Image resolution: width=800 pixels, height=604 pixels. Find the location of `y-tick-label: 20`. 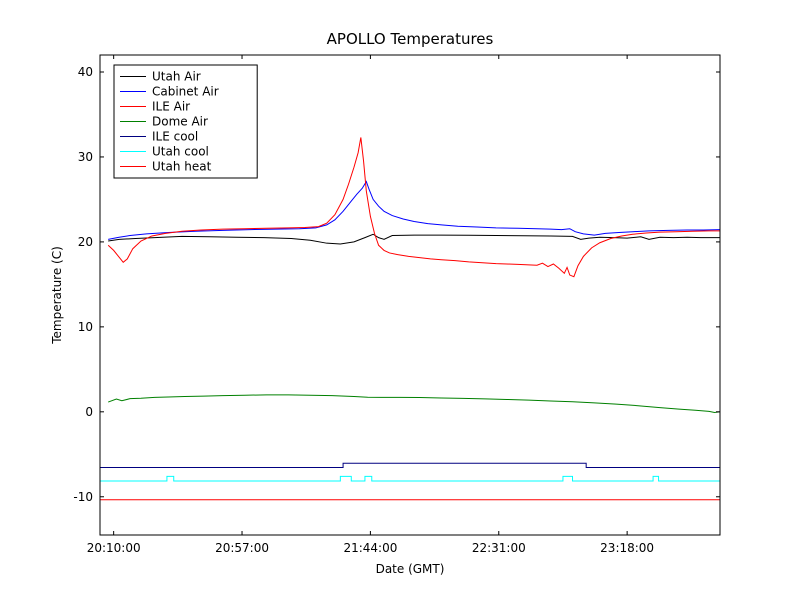

y-tick-label: 20 is located at coordinates (85, 242).